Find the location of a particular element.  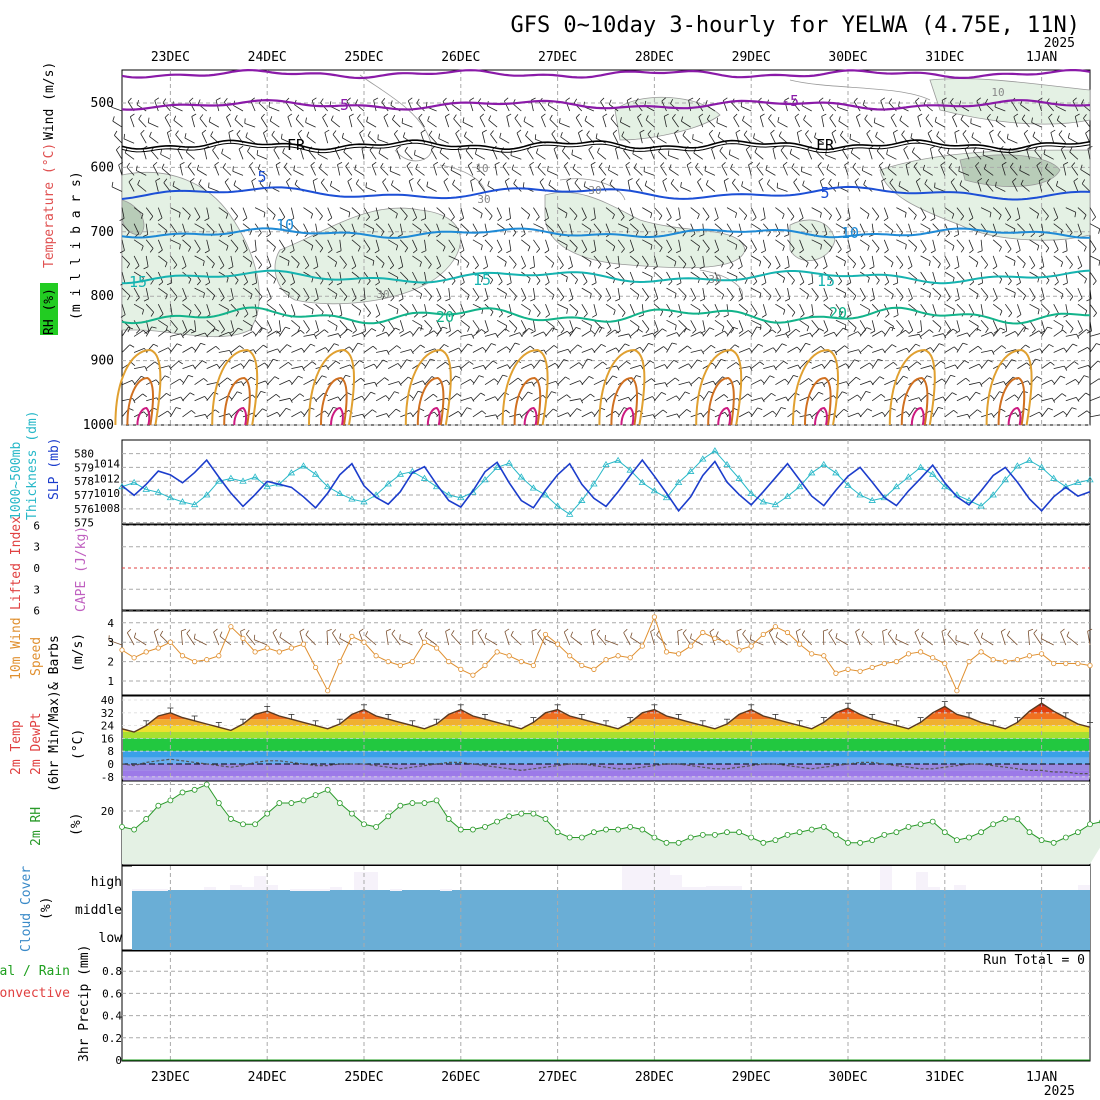

cloud-thin-block is located at coordinates (446, 890).